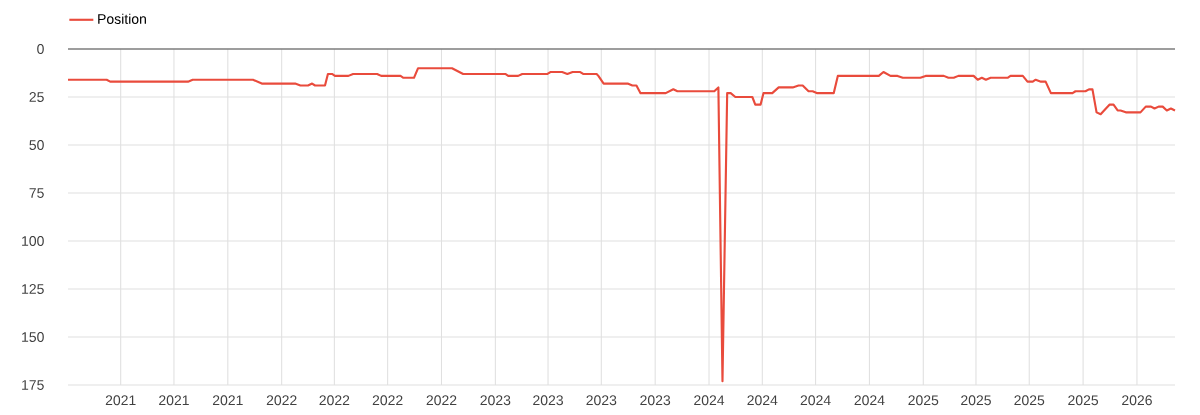 This screenshot has width=1200, height=415. Describe the element at coordinates (33, 385) in the screenshot. I see `y-tick-label: 175` at that location.